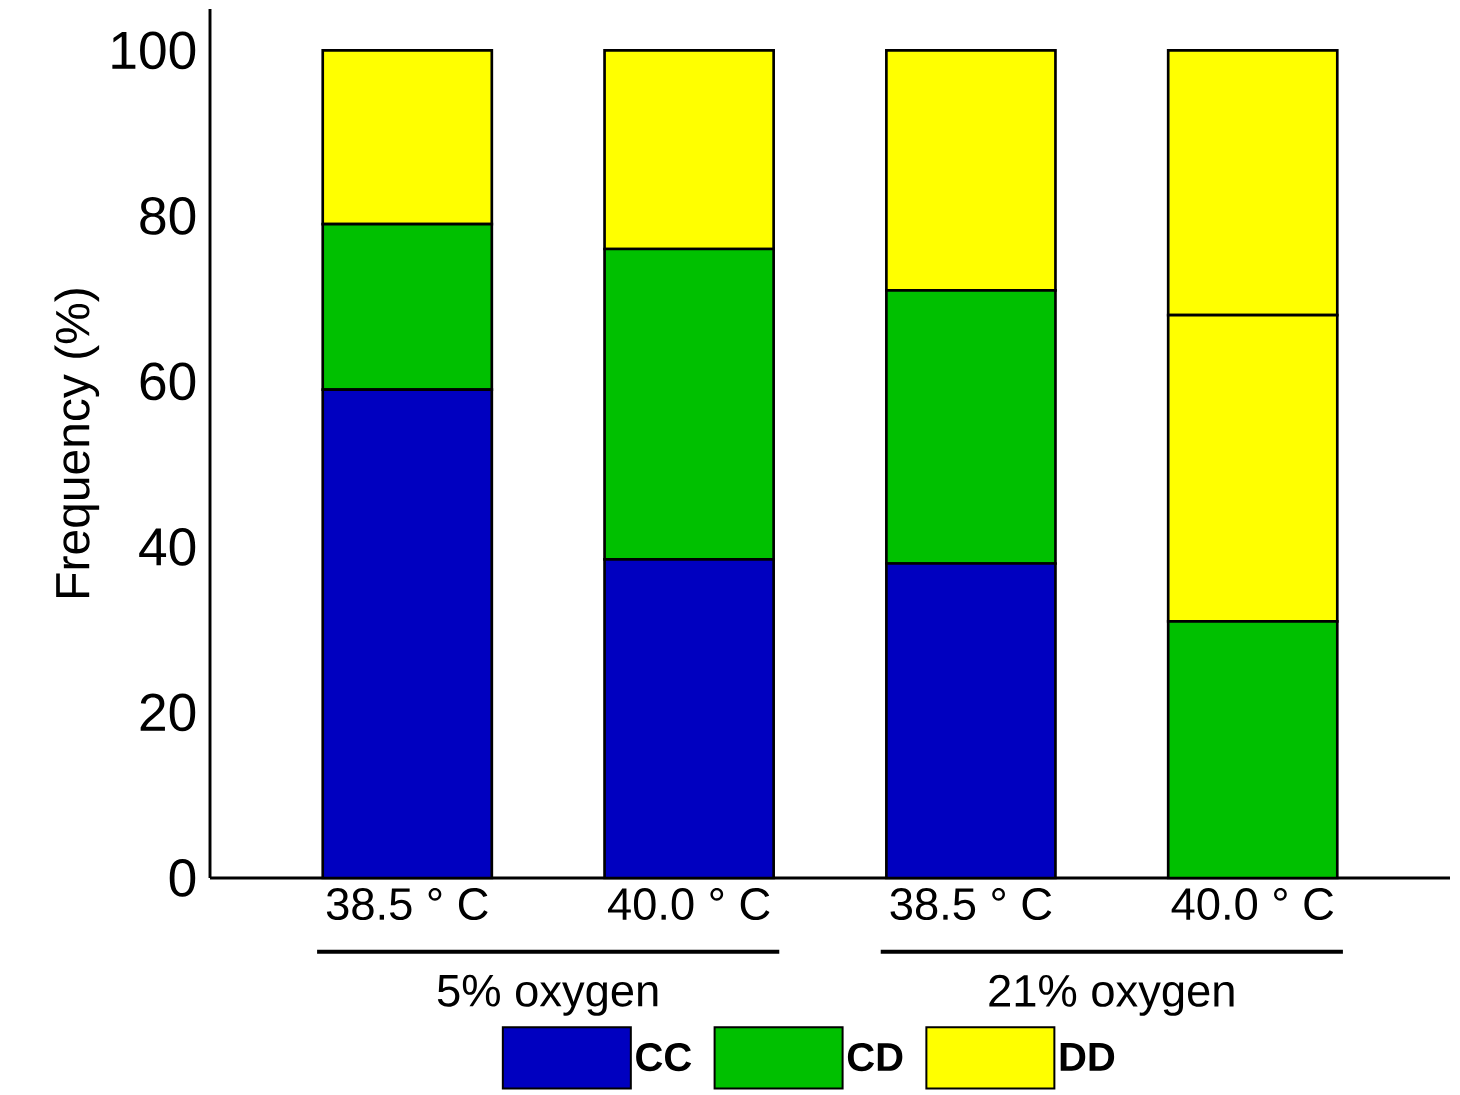 This screenshot has width=1460, height=1095. Describe the element at coordinates (547, 995) in the screenshot. I see `text: 5% oxygen` at that location.